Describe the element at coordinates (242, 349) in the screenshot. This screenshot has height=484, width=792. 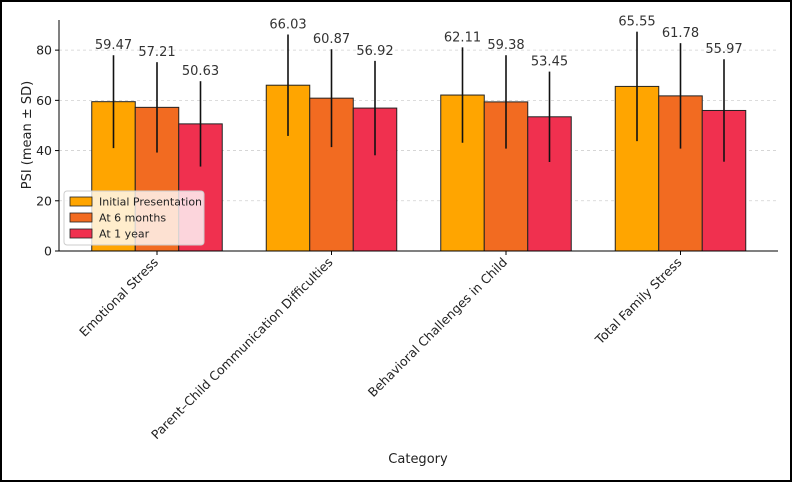
I see `x-tick-label: Parent–Child Communication Difficulties` at that location.